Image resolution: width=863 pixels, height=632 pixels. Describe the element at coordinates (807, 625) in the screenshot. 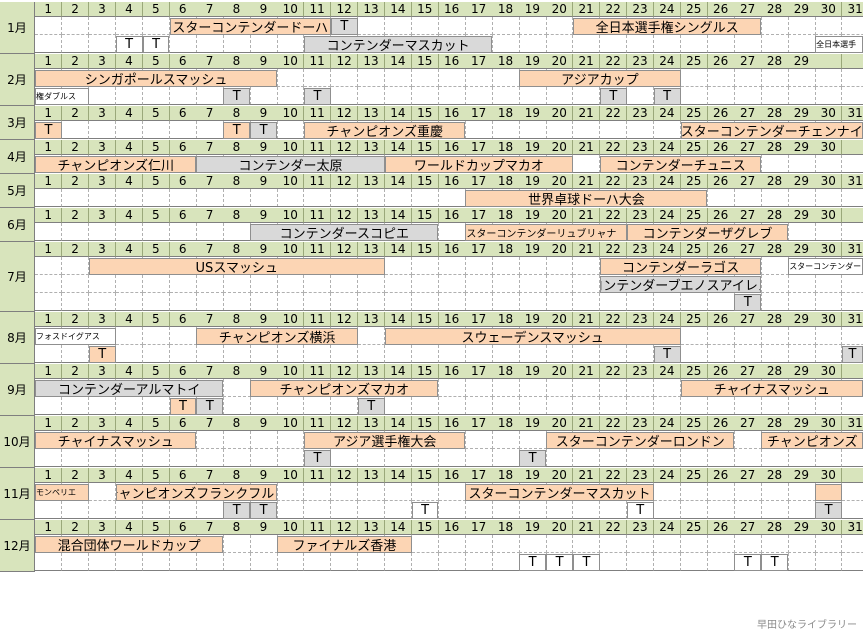

I see `credit-text: 早田ひなライブラリー` at that location.